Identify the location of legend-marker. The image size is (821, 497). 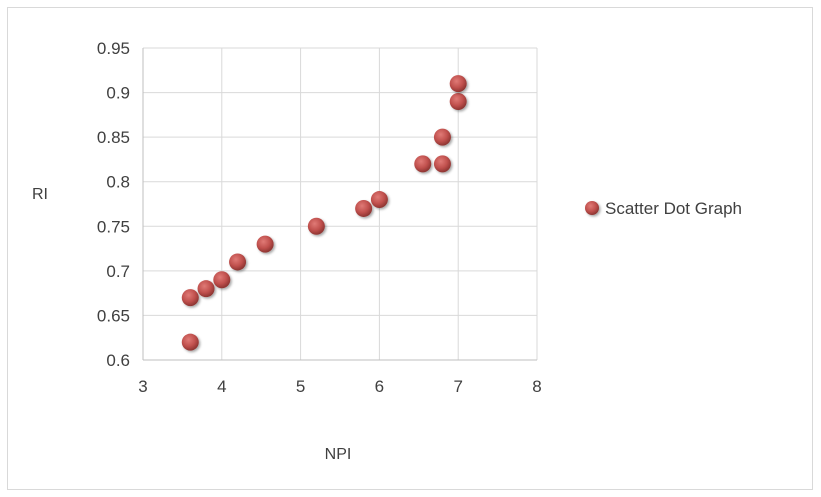
(592, 208).